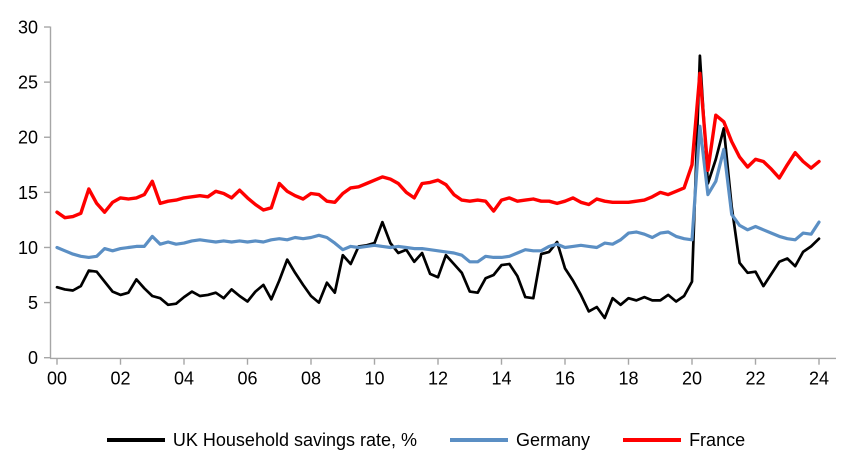 This screenshot has height=476, width=852. What do you see at coordinates (684, 440) in the screenshot?
I see `legend-item-france: France` at bounding box center [684, 440].